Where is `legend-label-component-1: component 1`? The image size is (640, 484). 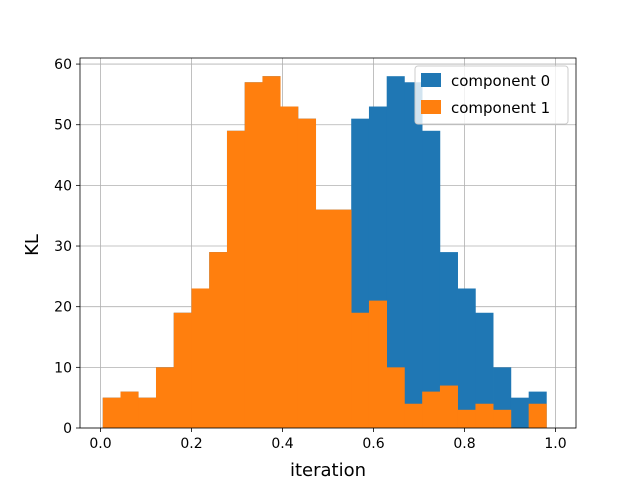 legend-label-component-1: component 1 is located at coordinates (500, 108).